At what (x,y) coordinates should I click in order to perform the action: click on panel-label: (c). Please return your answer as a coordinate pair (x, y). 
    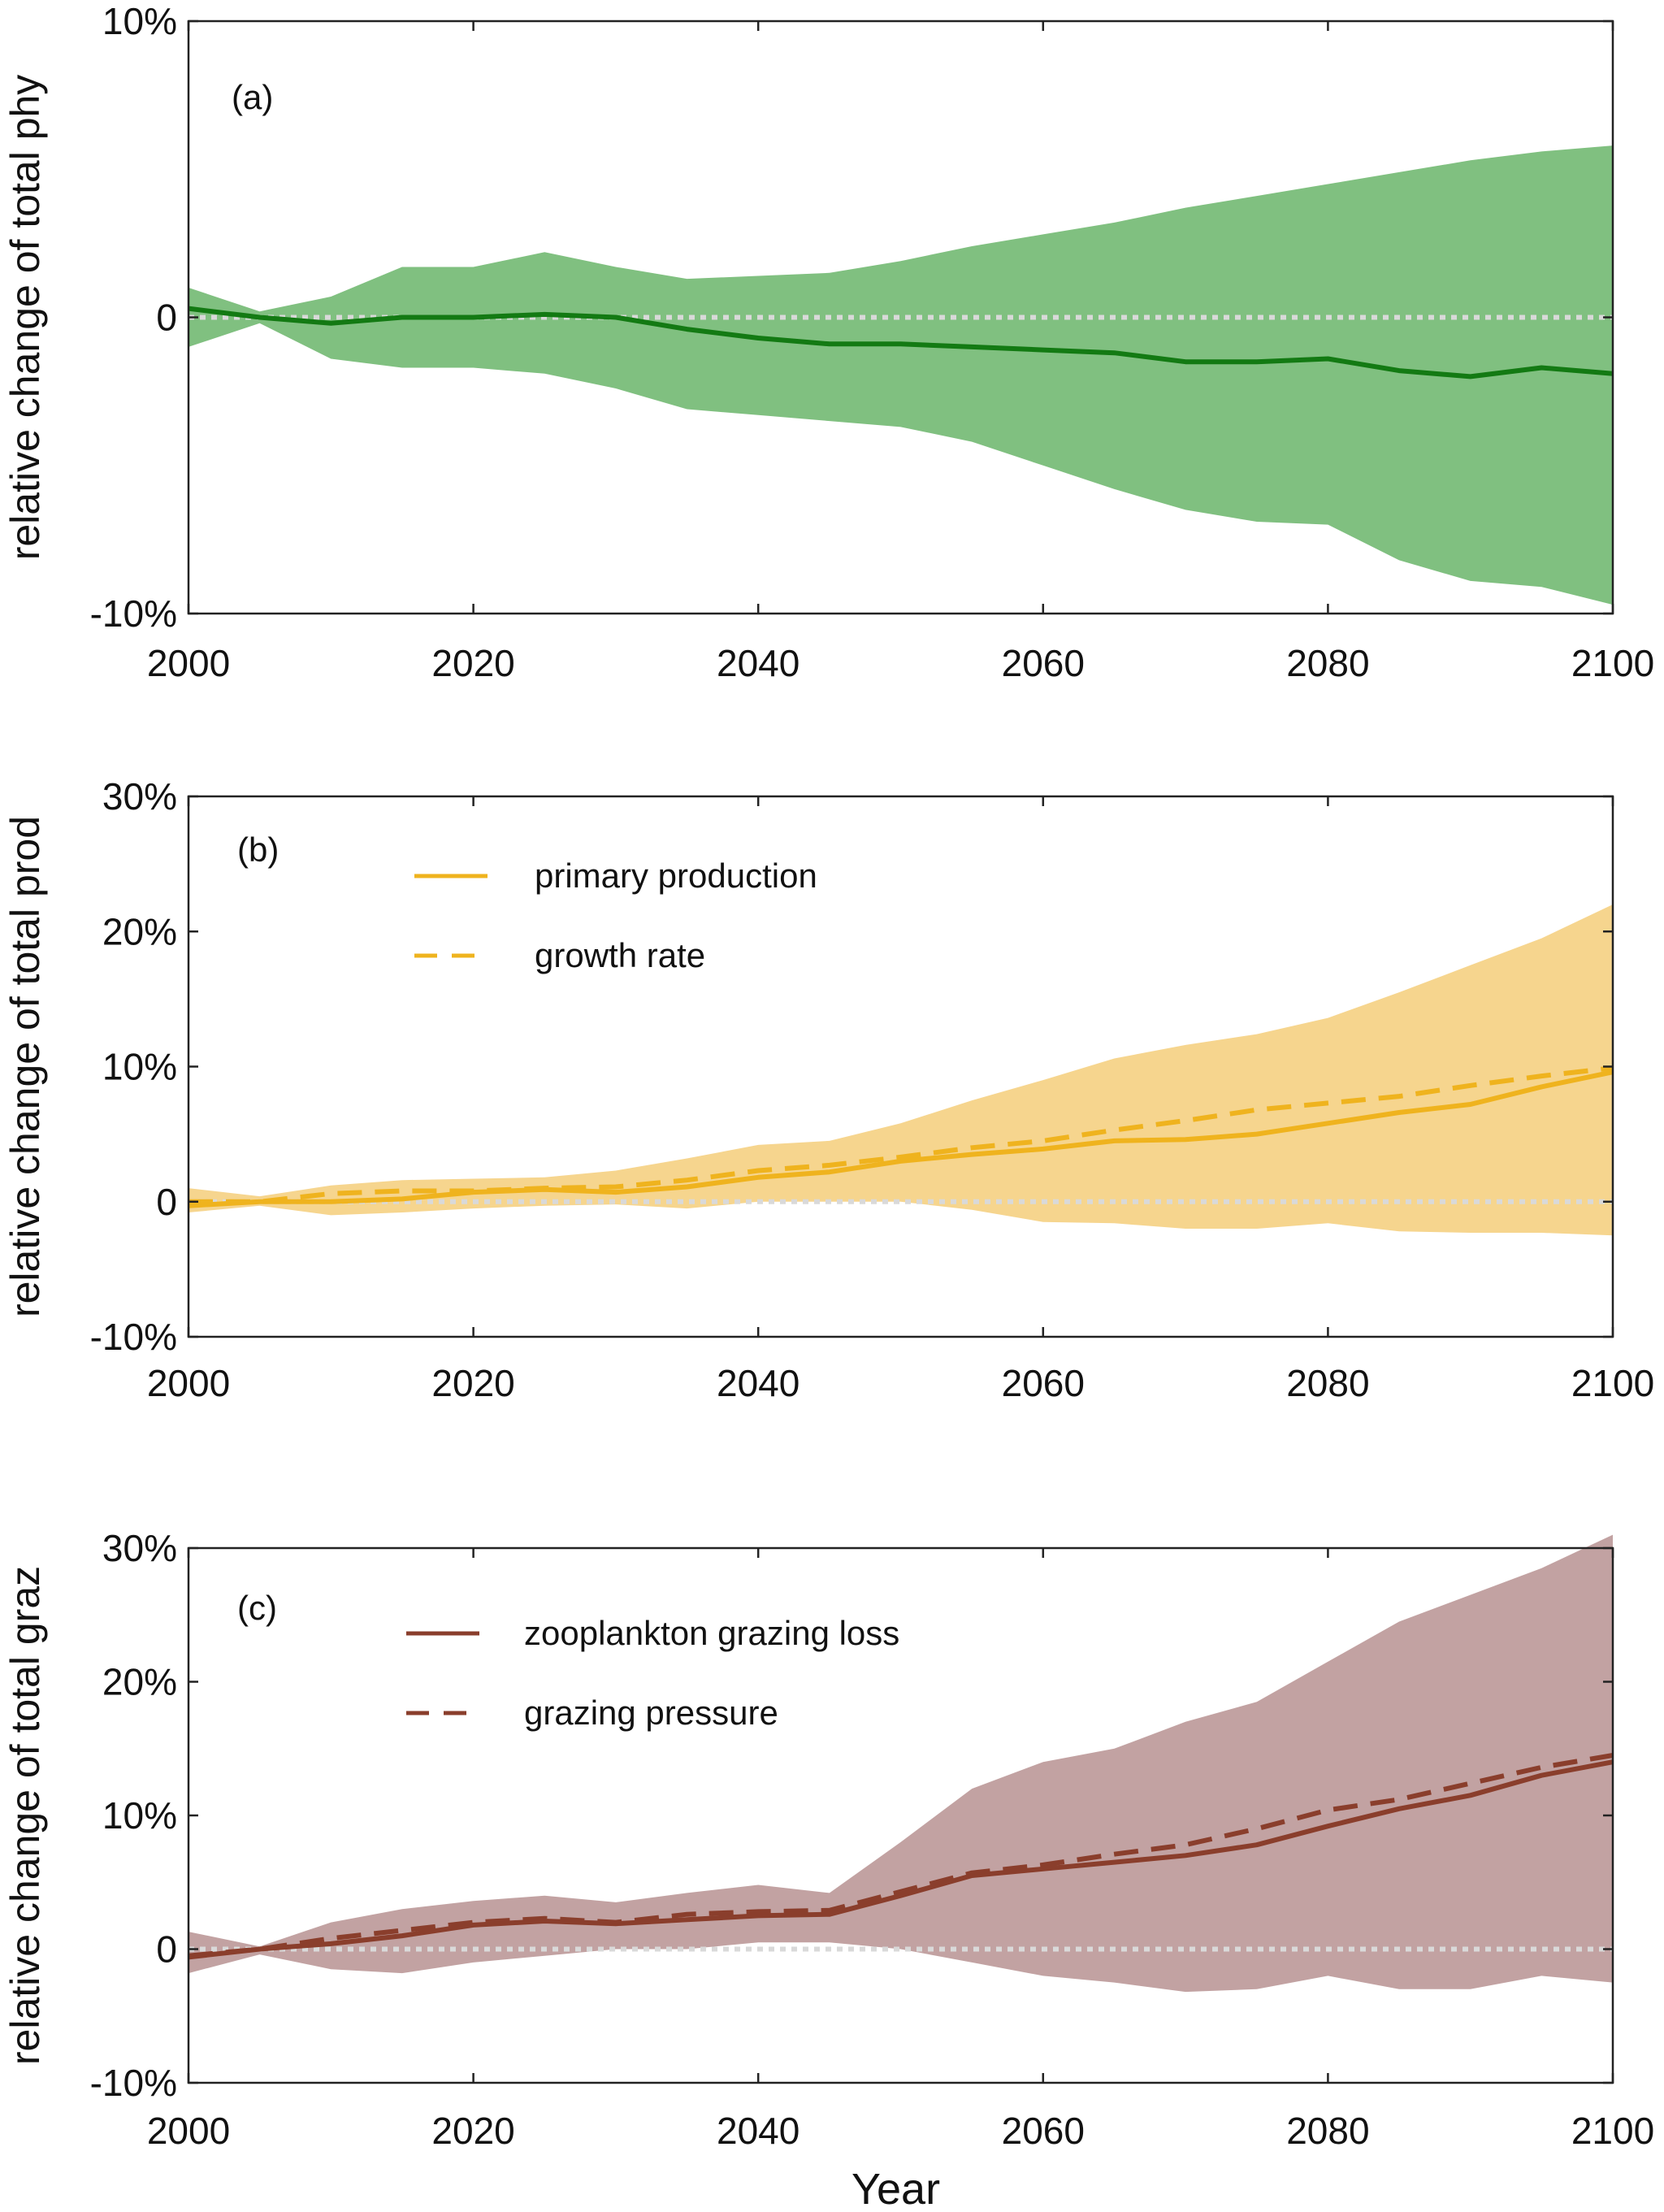
    Looking at the image, I should click on (257, 1608).